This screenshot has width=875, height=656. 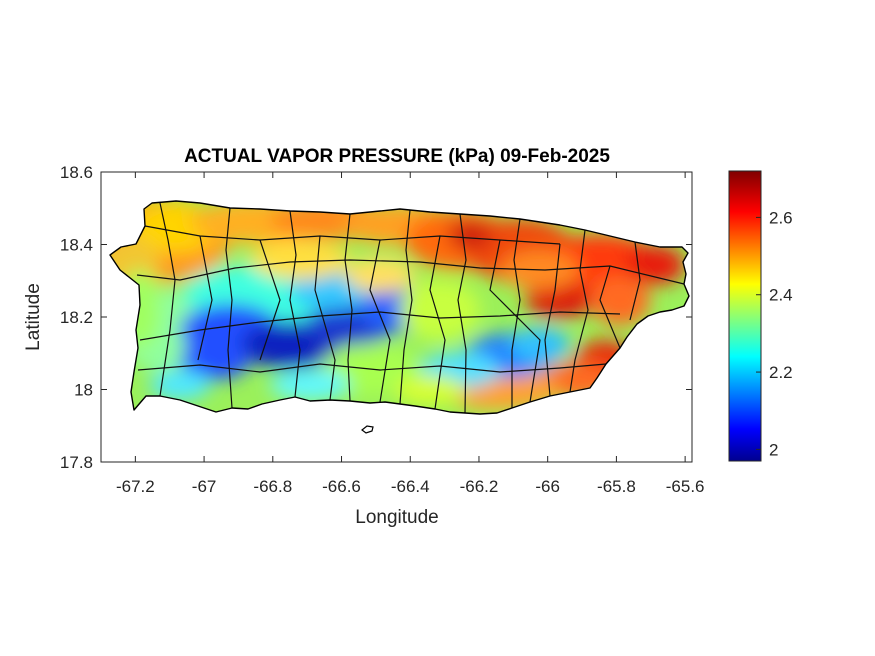 I want to click on x-tick-label: -66.4, so click(x=410, y=486).